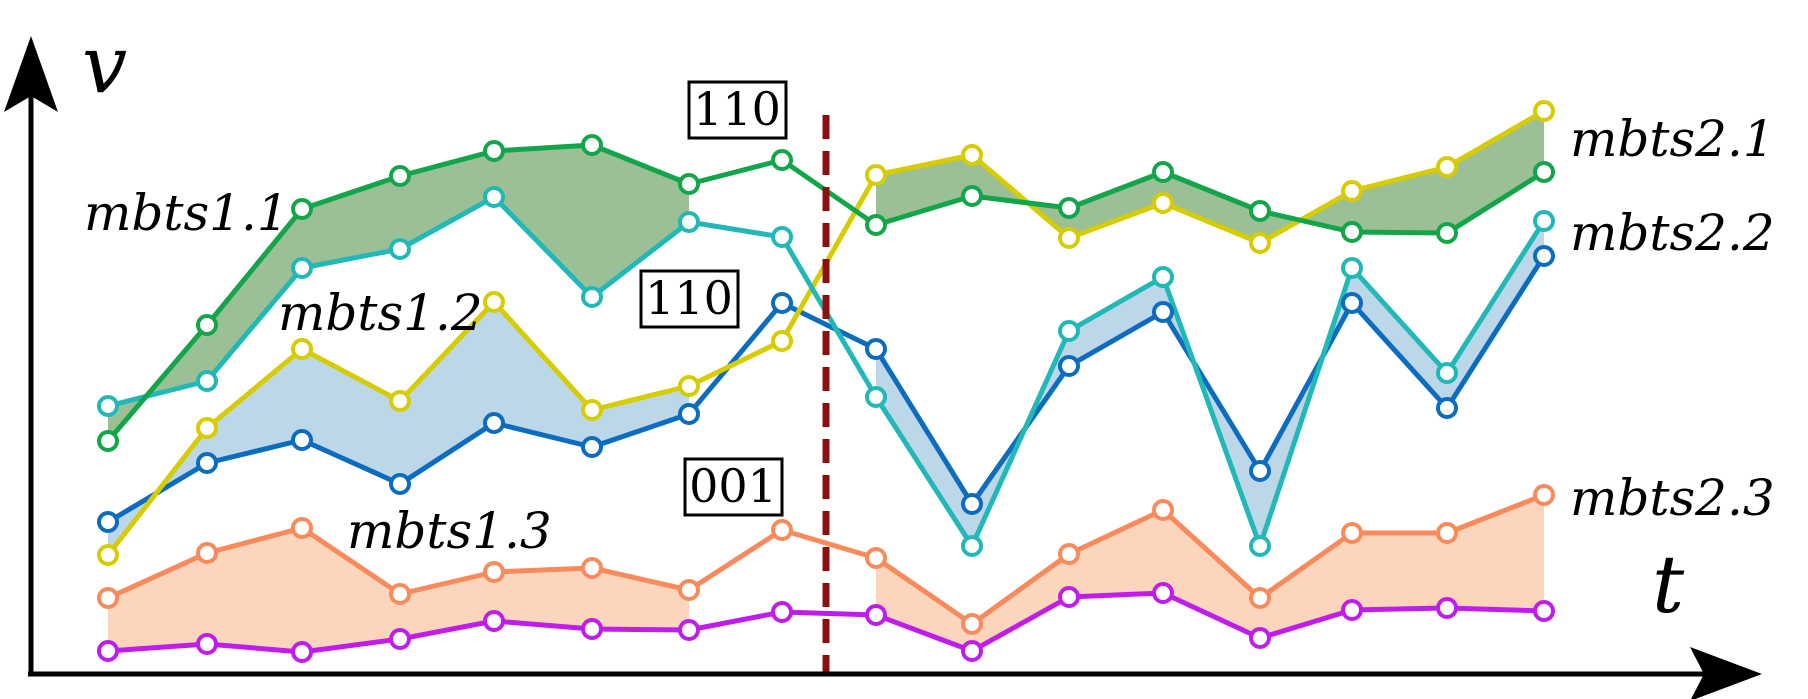 The height and width of the screenshot is (699, 1808). I want to click on label-mbts1-1: mbts1.1, so click(186, 213).